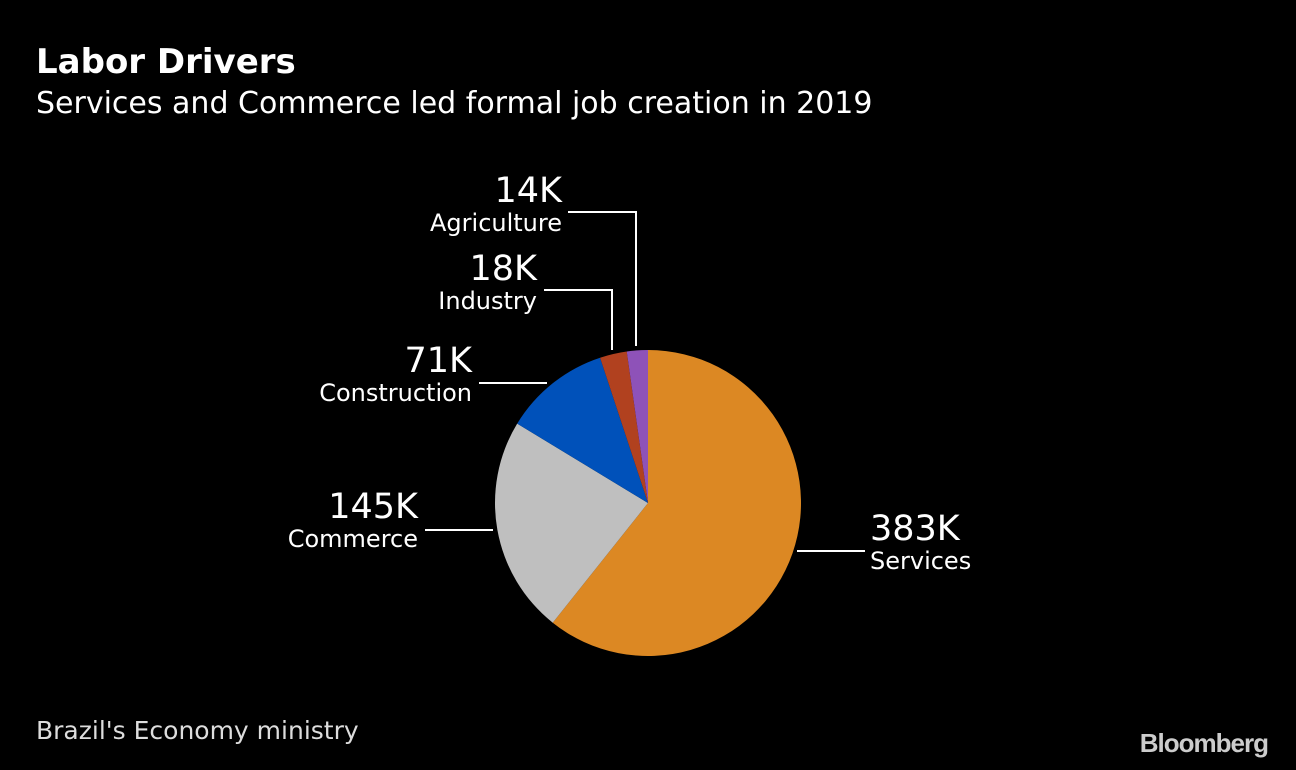 The height and width of the screenshot is (770, 1296). What do you see at coordinates (676, 503) in the screenshot?
I see `pie-slice-services` at bounding box center [676, 503].